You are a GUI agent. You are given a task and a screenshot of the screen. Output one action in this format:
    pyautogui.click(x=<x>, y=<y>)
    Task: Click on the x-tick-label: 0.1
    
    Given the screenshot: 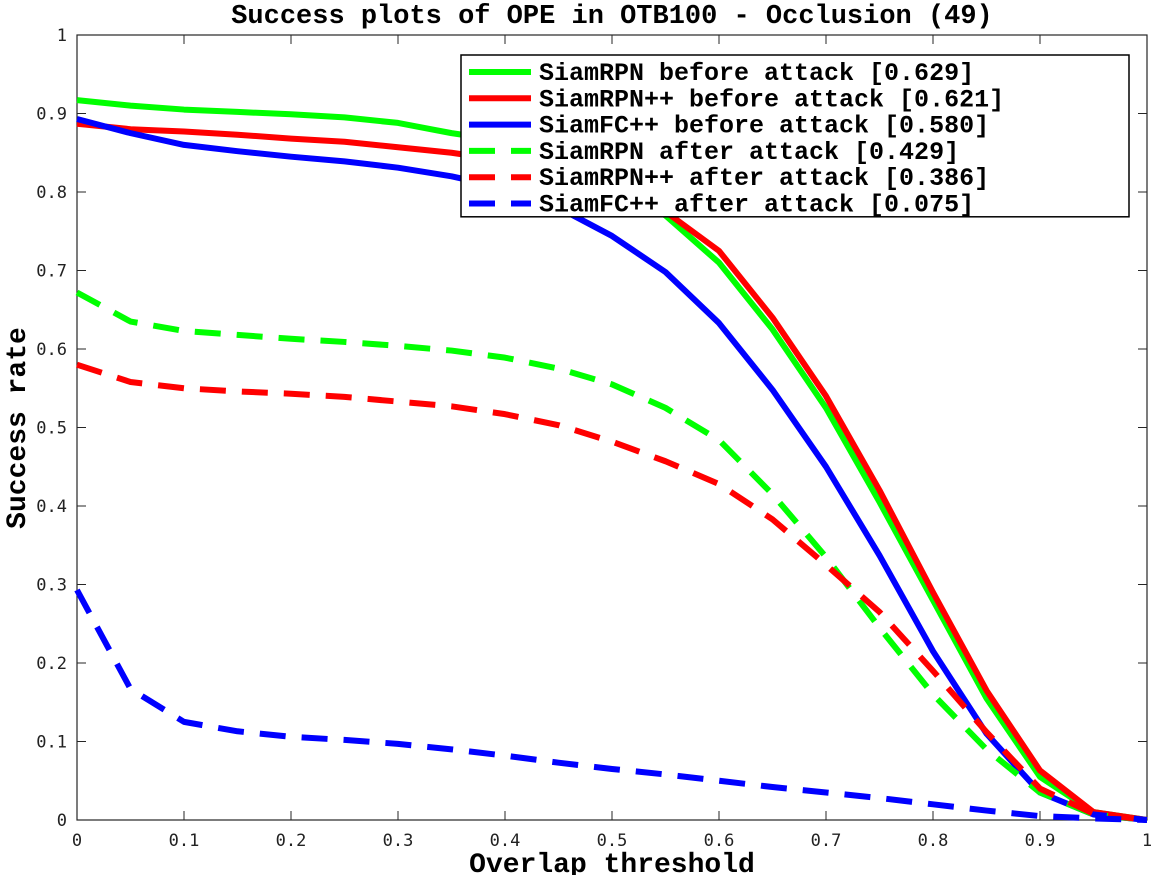 What is the action you would take?
    pyautogui.click(x=184, y=841)
    